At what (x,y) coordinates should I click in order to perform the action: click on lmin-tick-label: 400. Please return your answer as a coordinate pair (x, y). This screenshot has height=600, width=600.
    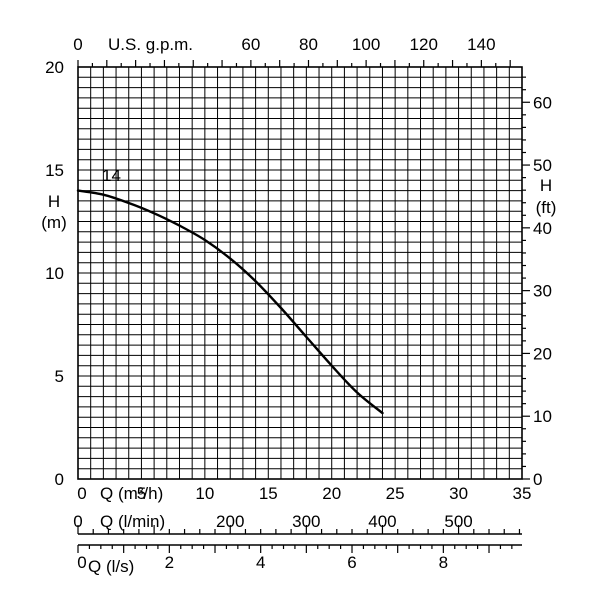
    Looking at the image, I should click on (382, 521).